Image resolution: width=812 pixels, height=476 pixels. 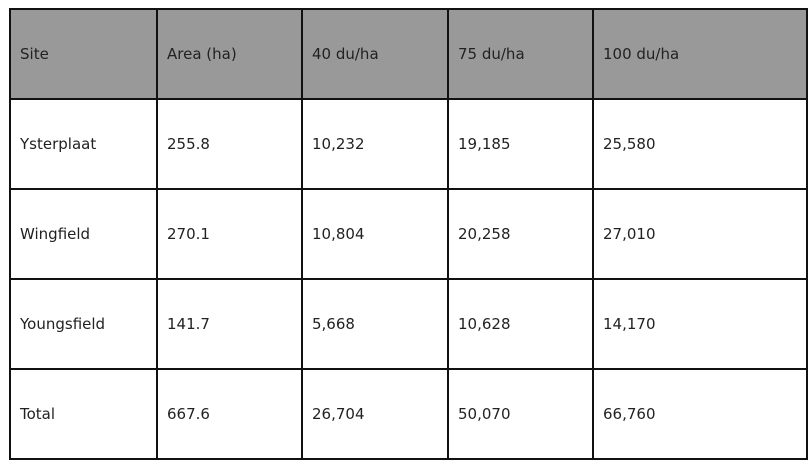 I want to click on header-cell: 75 du/ha, so click(x=520, y=54).